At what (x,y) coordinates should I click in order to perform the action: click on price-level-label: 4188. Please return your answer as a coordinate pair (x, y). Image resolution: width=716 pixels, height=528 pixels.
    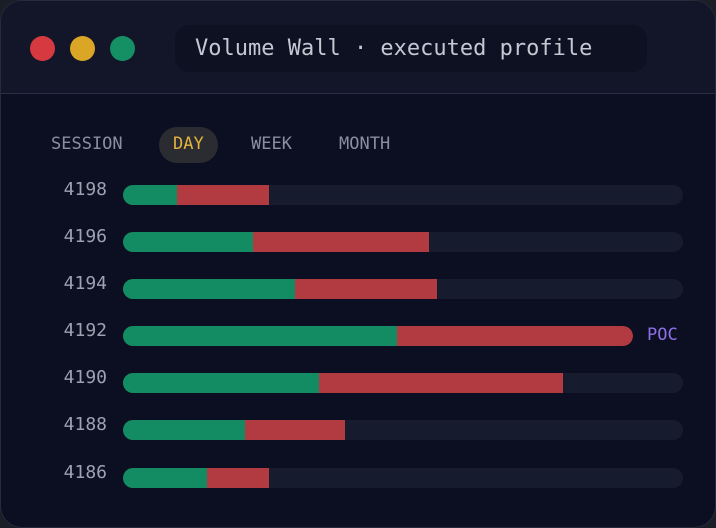
    Looking at the image, I should click on (85, 424).